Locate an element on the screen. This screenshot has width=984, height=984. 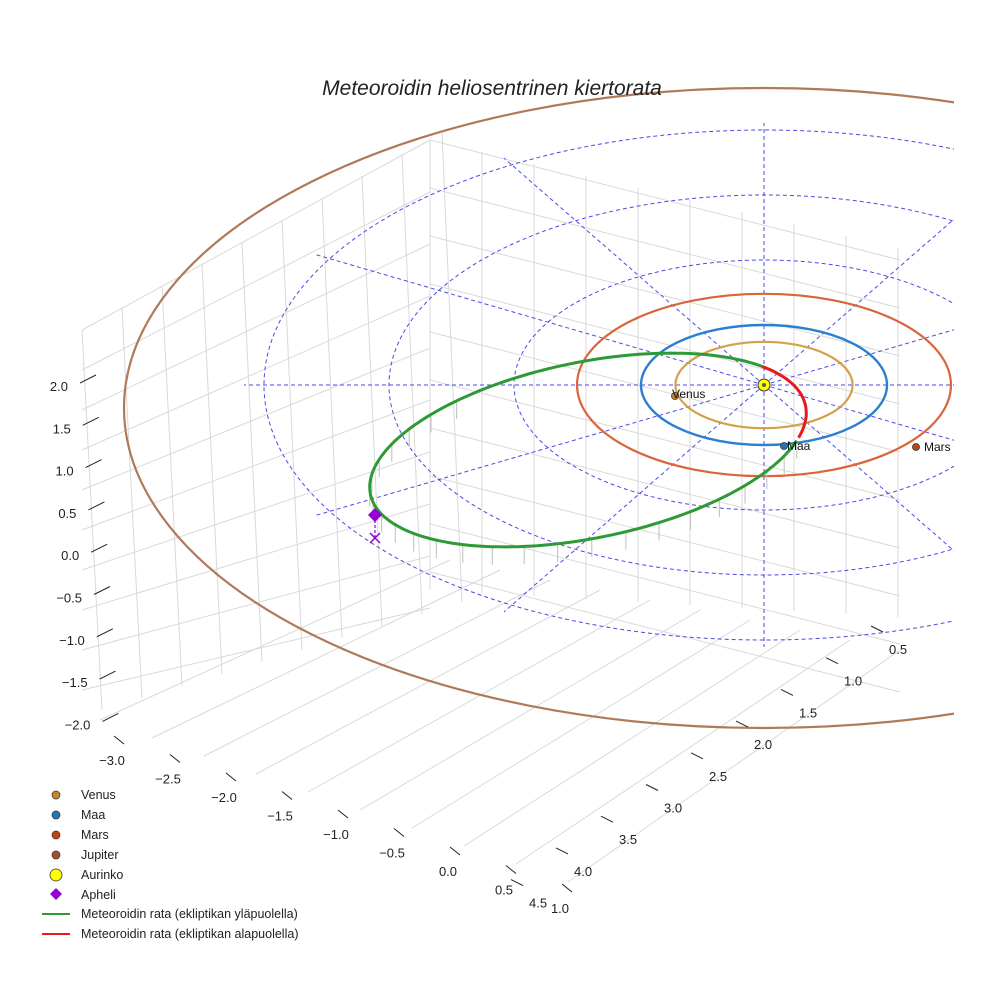
z-tick-label: 1.5 is located at coordinates (62, 428).